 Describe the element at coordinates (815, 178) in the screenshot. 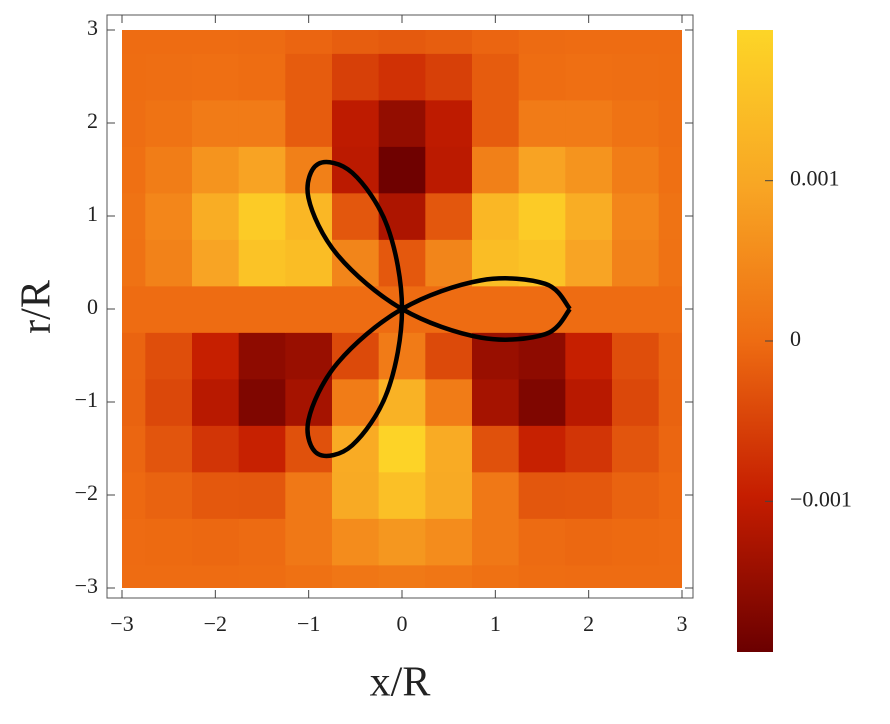

I see `colorbar-tick-label: 0.001` at that location.